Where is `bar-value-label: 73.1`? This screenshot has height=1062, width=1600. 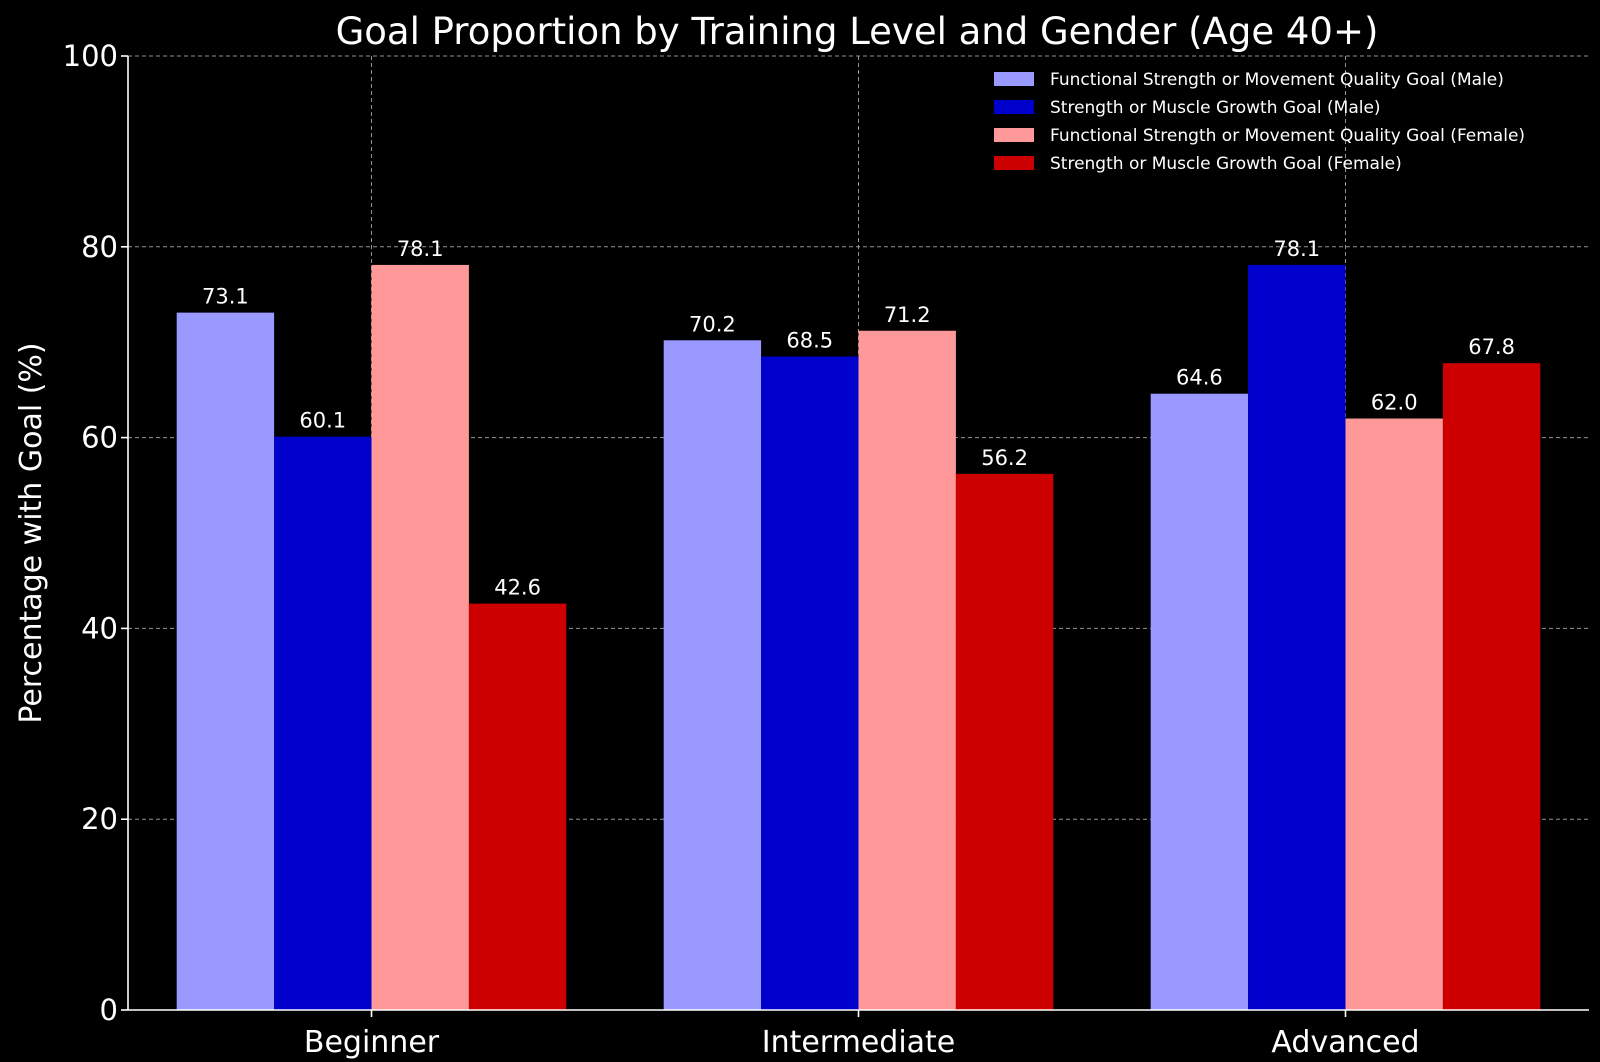
bar-value-label: 73.1 is located at coordinates (225, 297).